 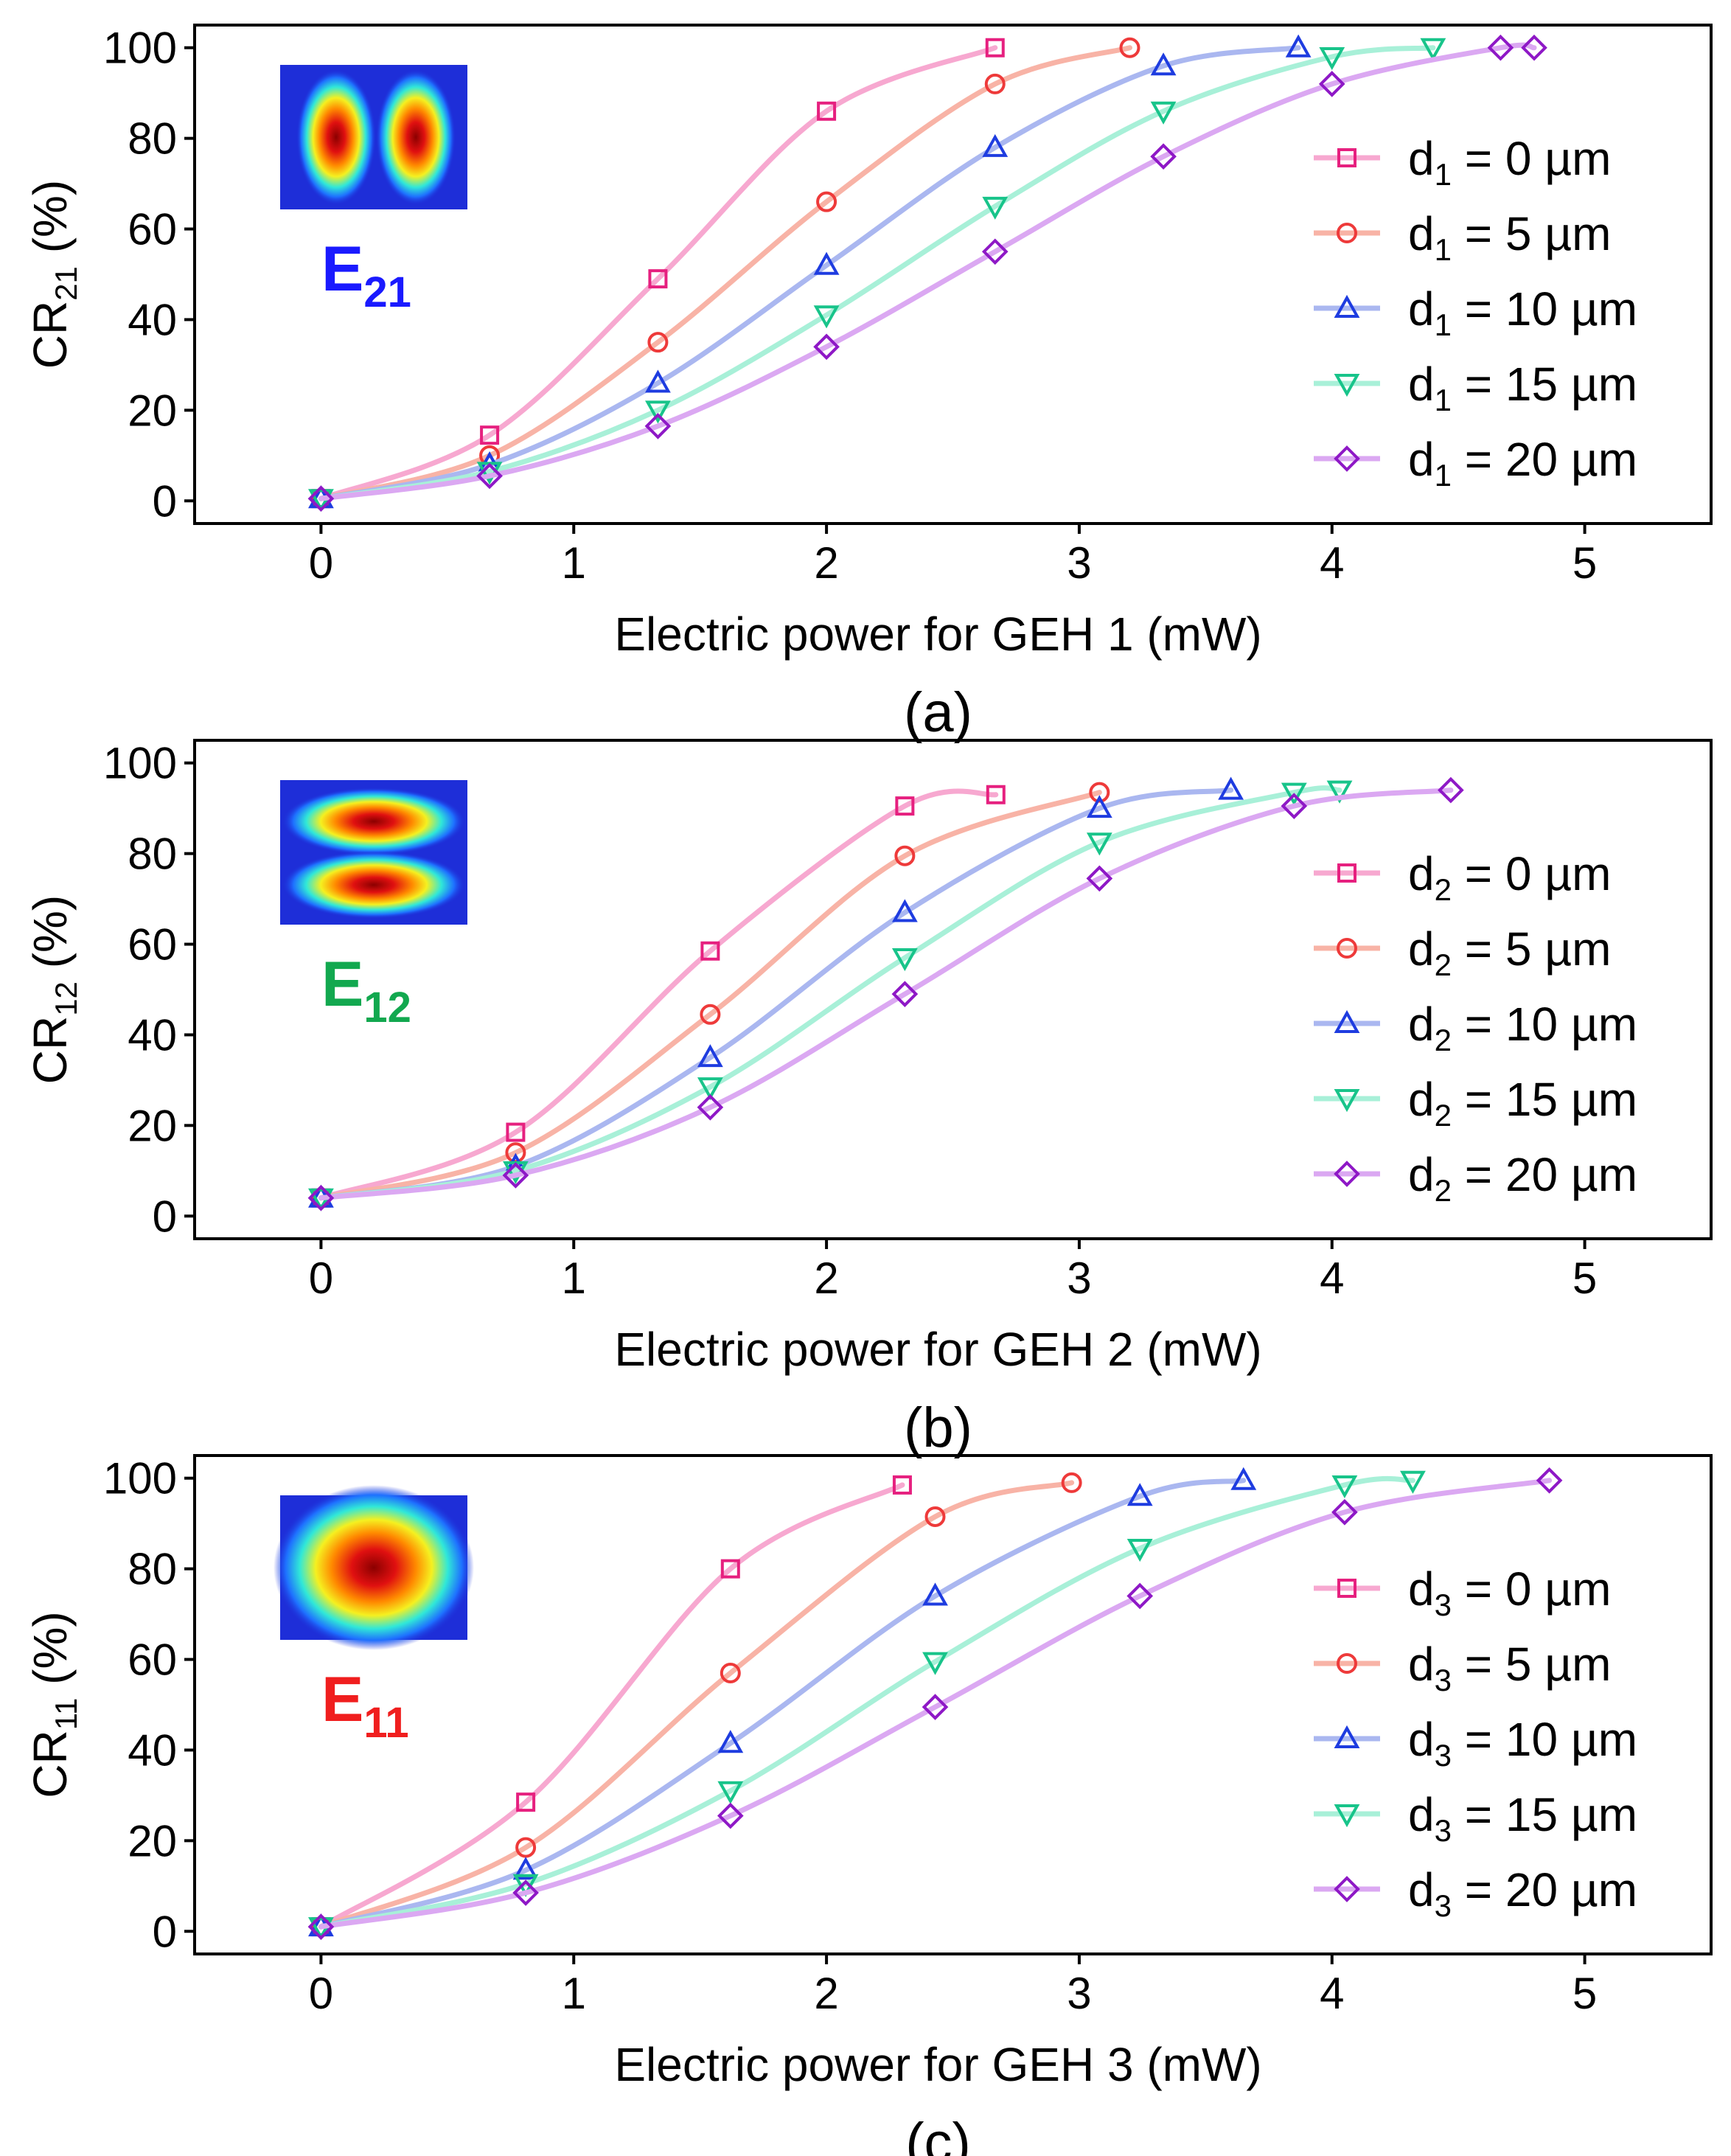 What do you see at coordinates (366, 275) in the screenshot?
I see `mode-label: E21` at bounding box center [366, 275].